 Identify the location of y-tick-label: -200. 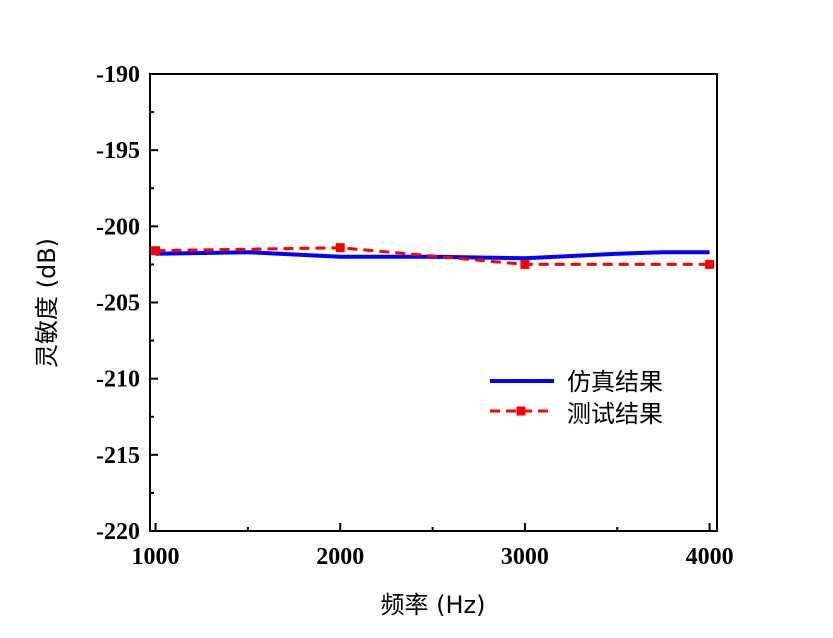
(118, 227).